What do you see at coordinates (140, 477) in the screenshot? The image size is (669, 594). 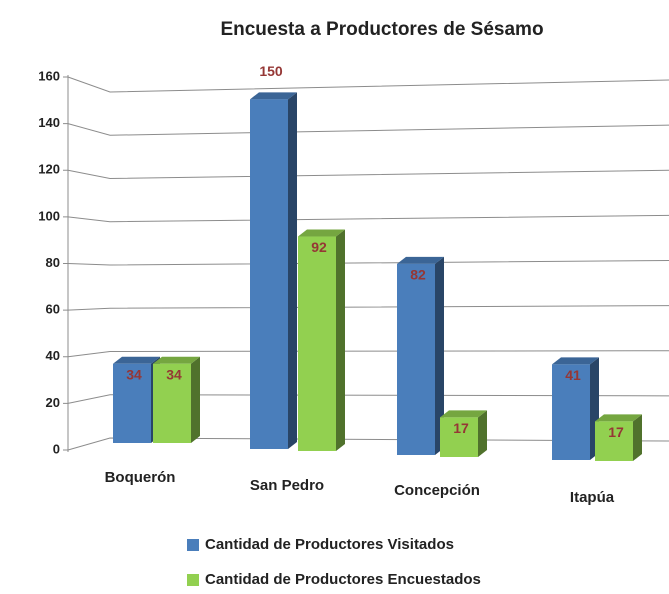 I see `x-tick-label: Boquerón` at bounding box center [140, 477].